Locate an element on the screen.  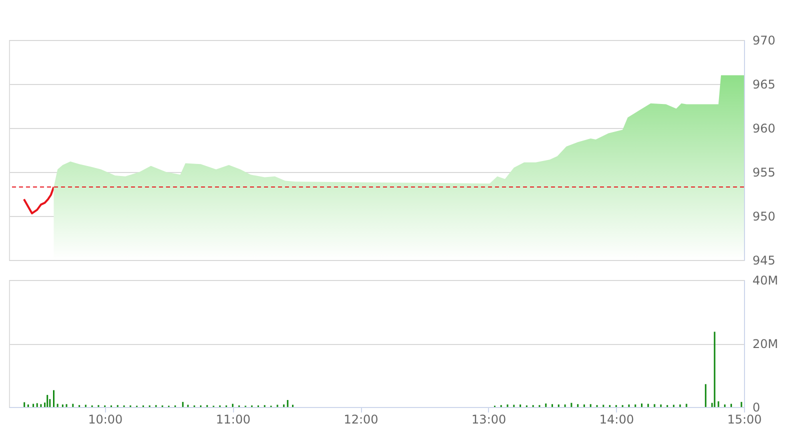
x-tick-label: 13:00 is located at coordinates (489, 419).